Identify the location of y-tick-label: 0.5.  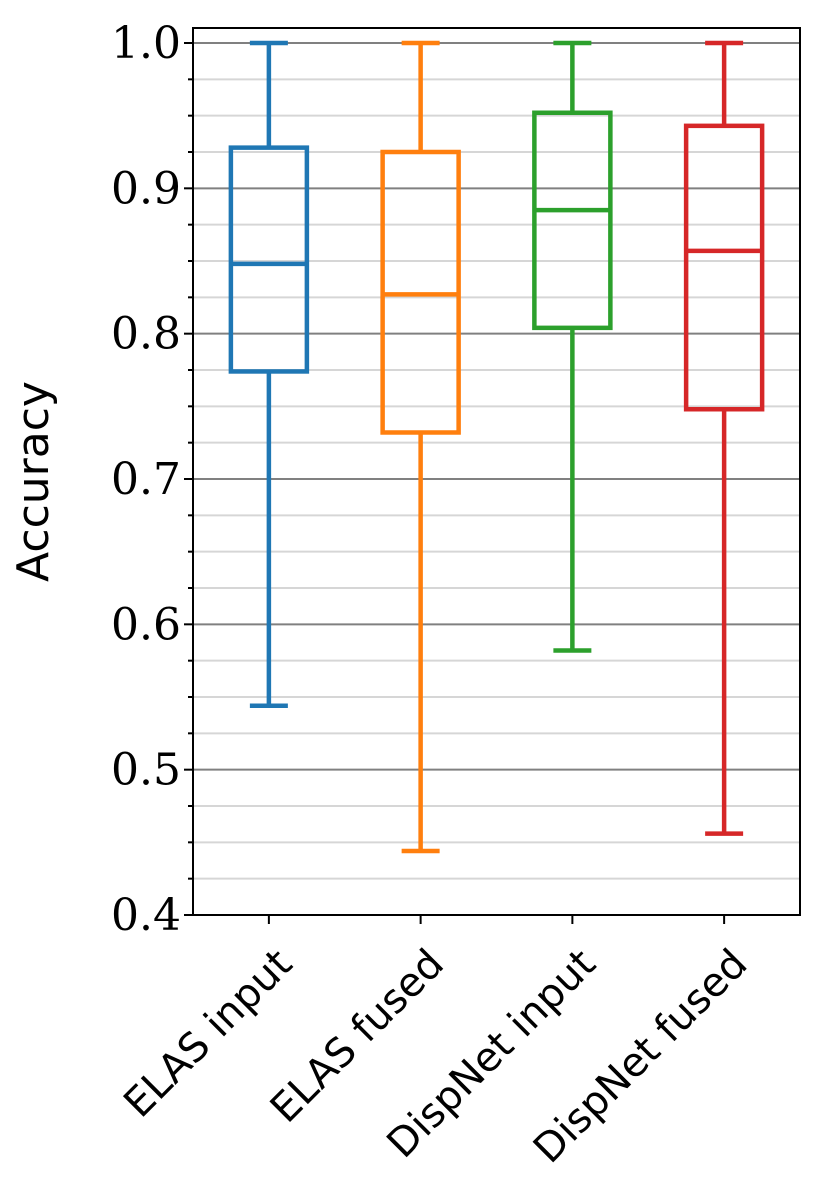
(146, 770).